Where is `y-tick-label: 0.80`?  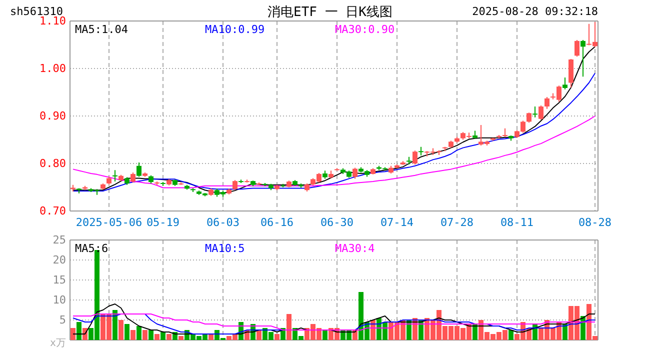 y-tick-label: 0.80 is located at coordinates (53, 163).